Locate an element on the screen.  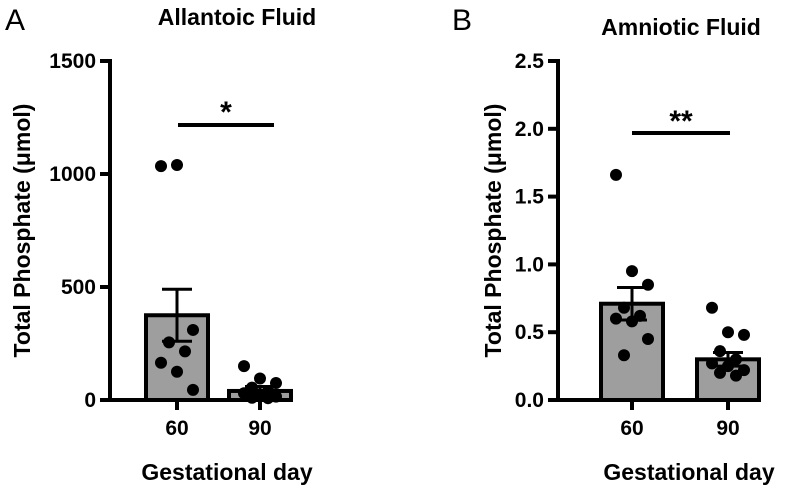
y-tick-label: 0.0 is located at coordinates (529, 400).